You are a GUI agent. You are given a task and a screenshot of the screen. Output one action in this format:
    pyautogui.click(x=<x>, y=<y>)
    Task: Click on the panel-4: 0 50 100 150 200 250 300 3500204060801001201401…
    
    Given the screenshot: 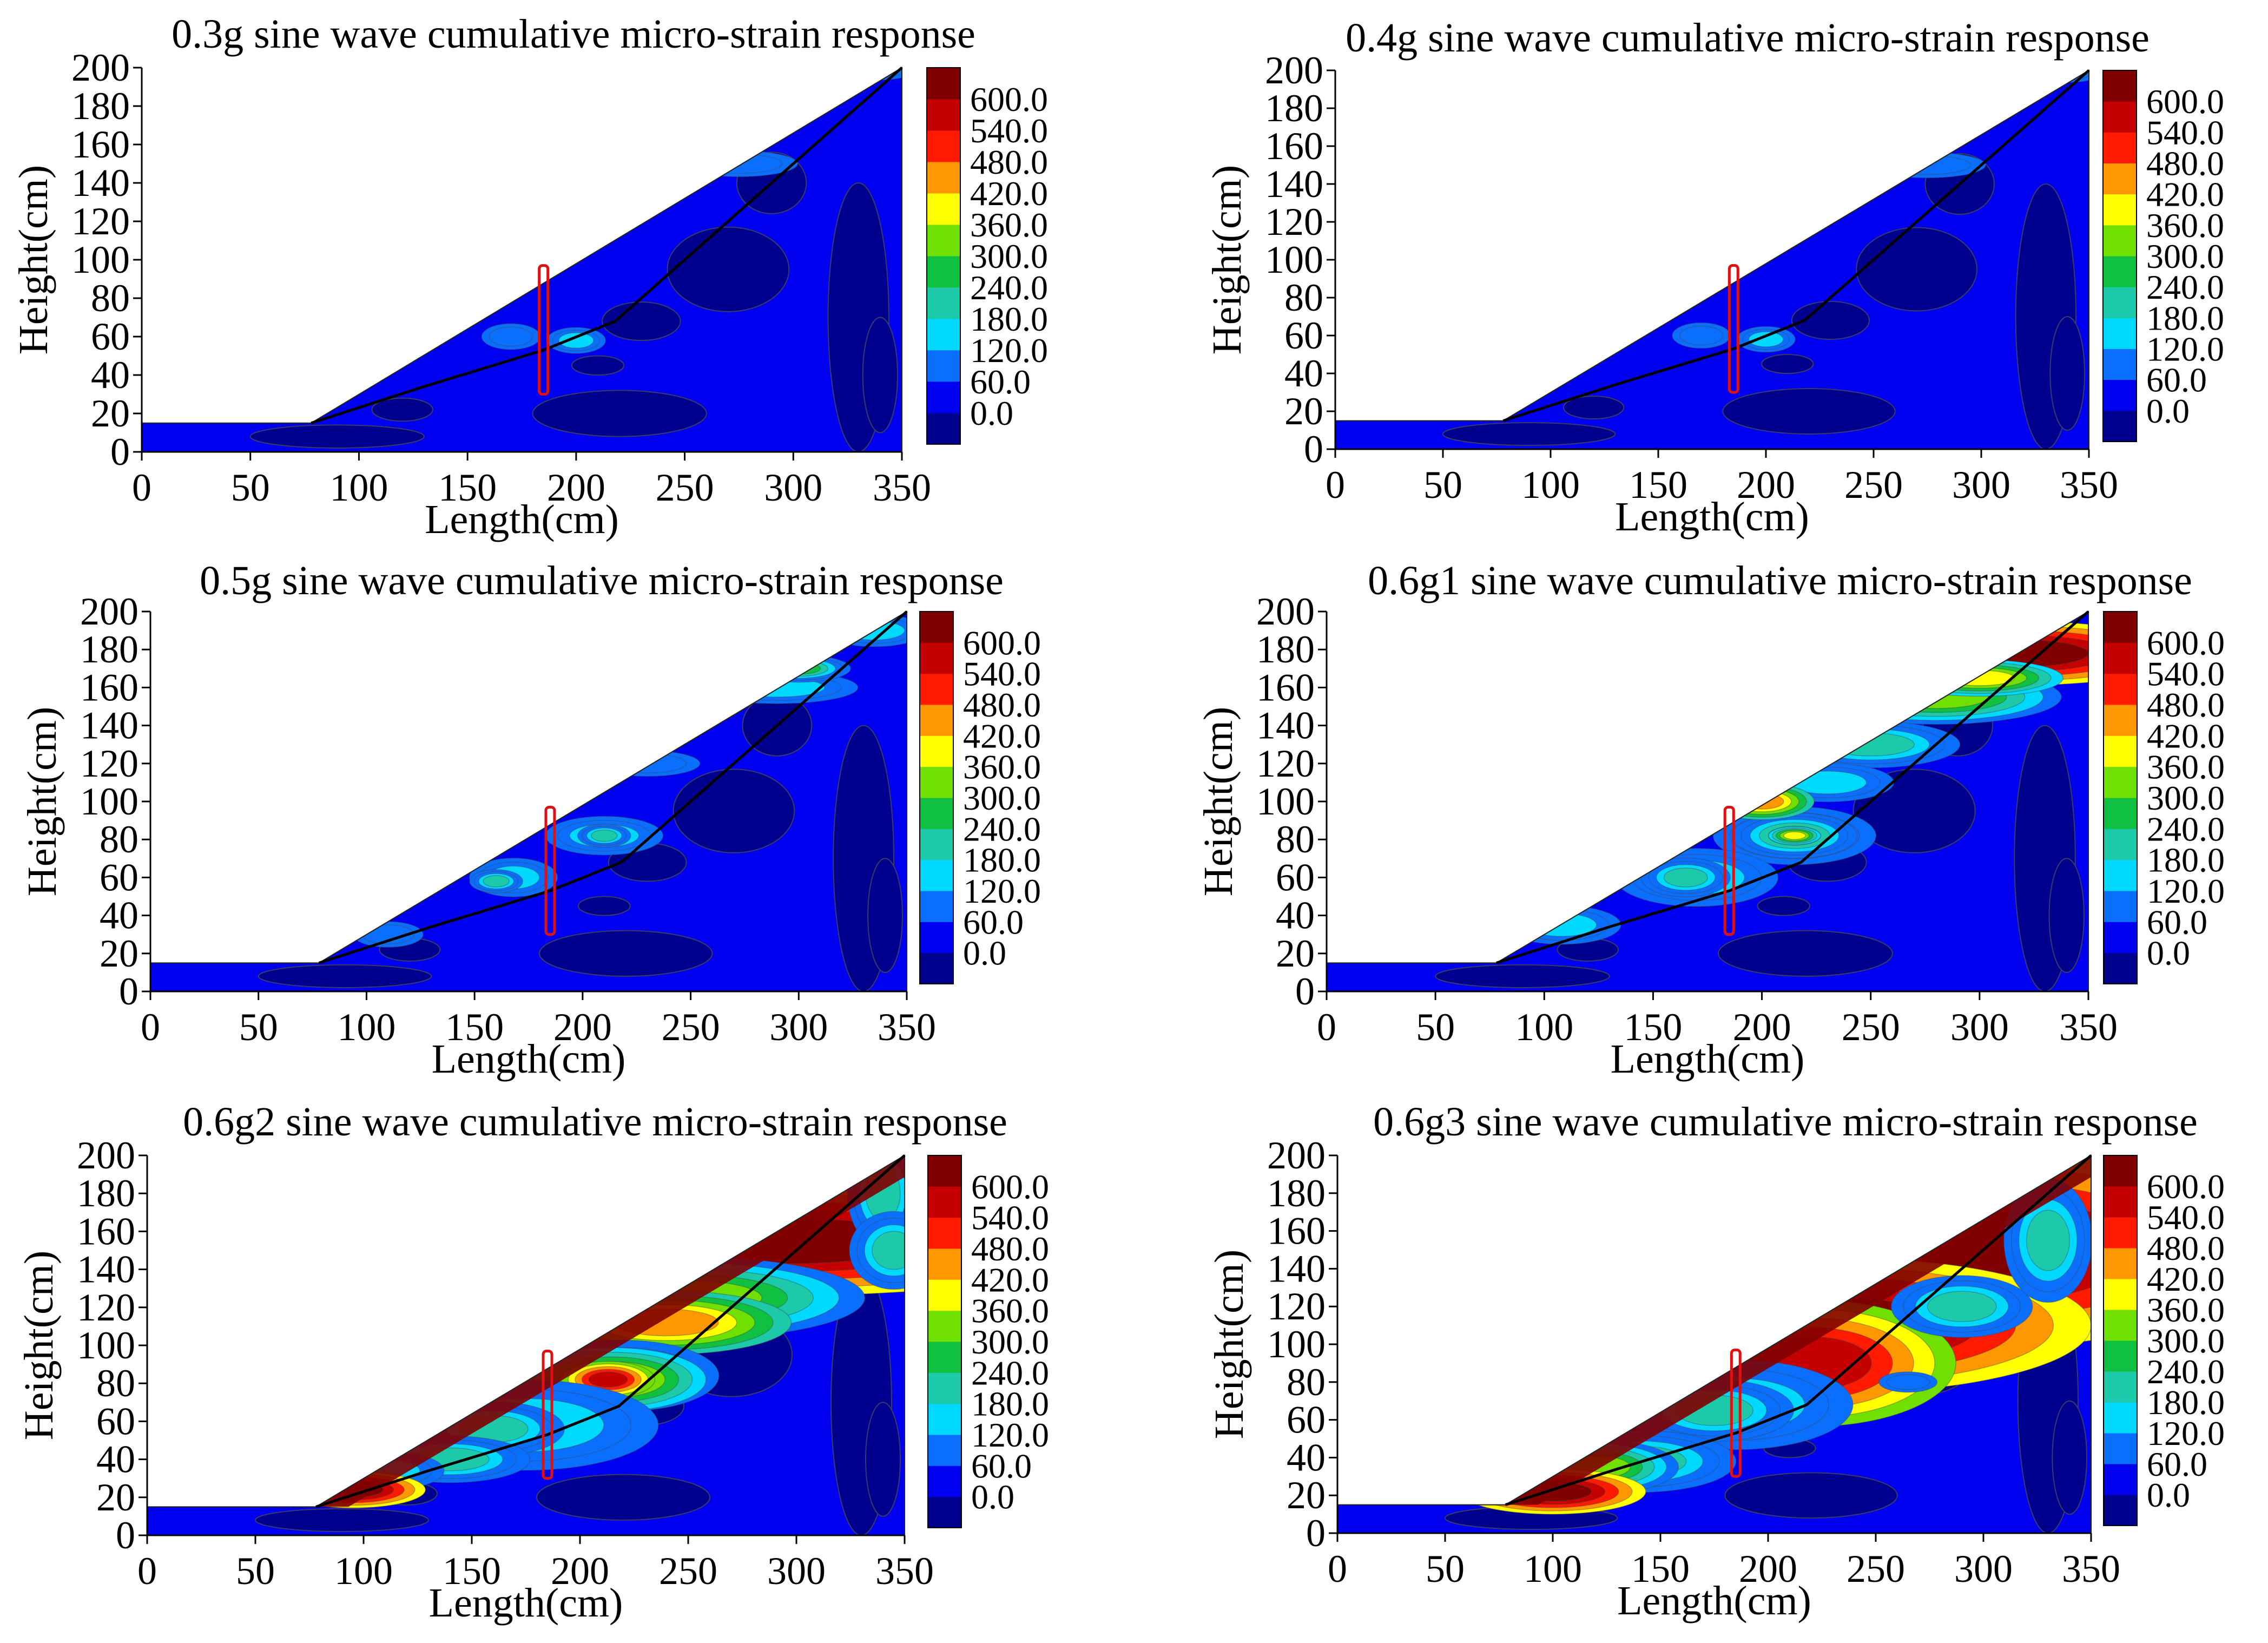 What is the action you would take?
    pyautogui.click(x=1710, y=820)
    